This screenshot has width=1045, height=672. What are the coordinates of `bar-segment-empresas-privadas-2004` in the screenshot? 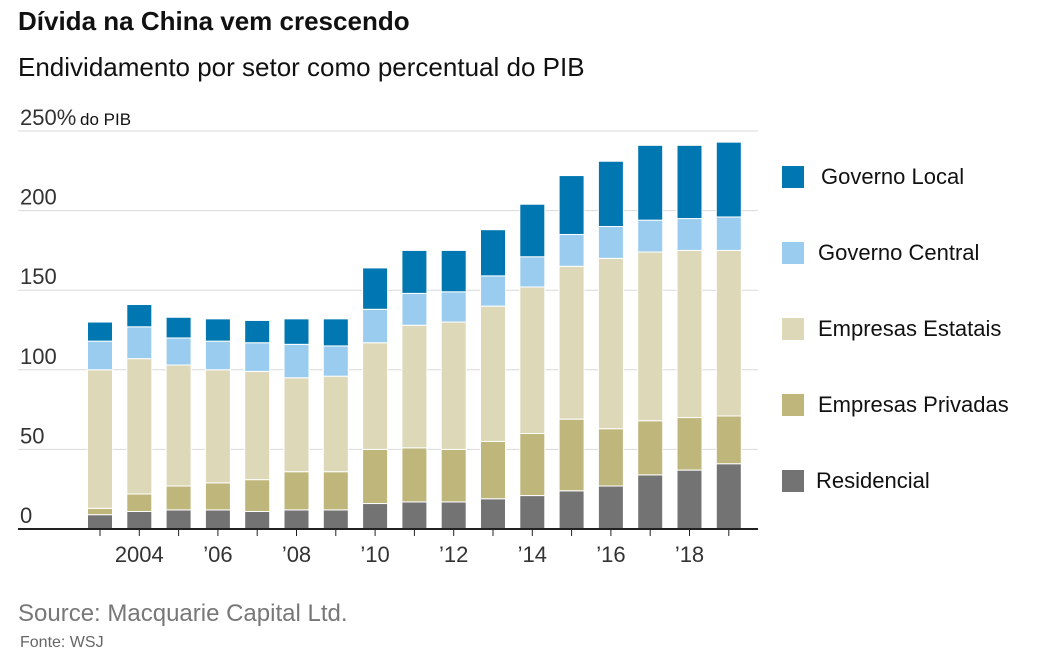 It's located at (139, 502).